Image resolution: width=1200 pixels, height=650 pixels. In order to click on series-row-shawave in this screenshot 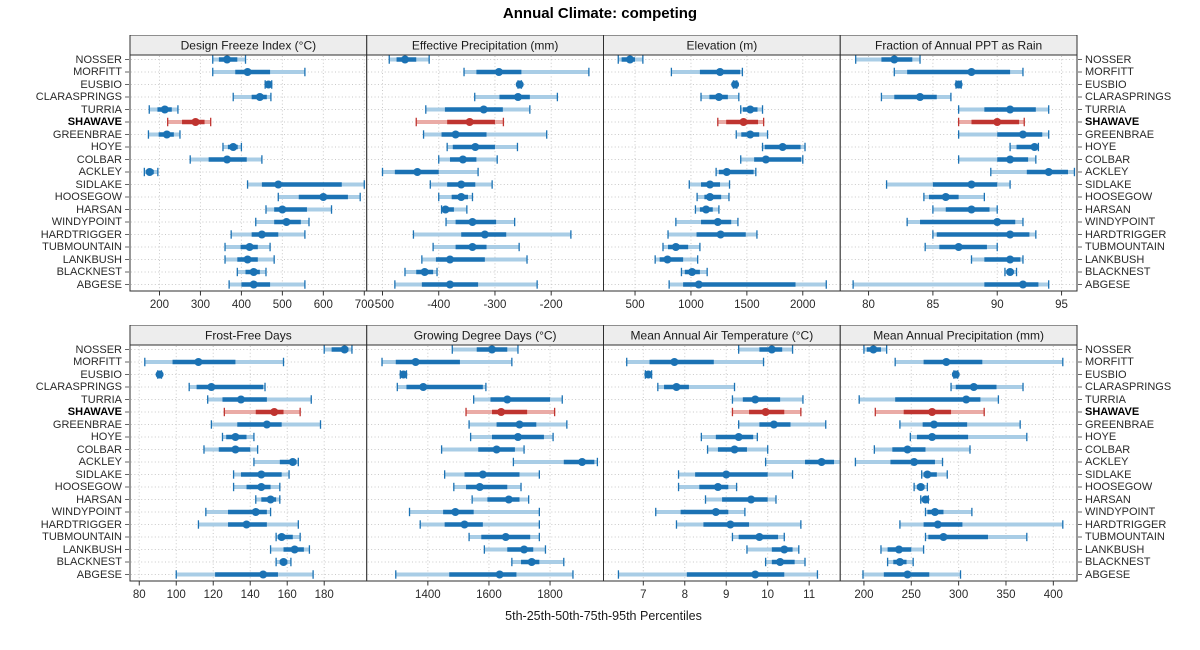, I will do `click(189, 122)`.